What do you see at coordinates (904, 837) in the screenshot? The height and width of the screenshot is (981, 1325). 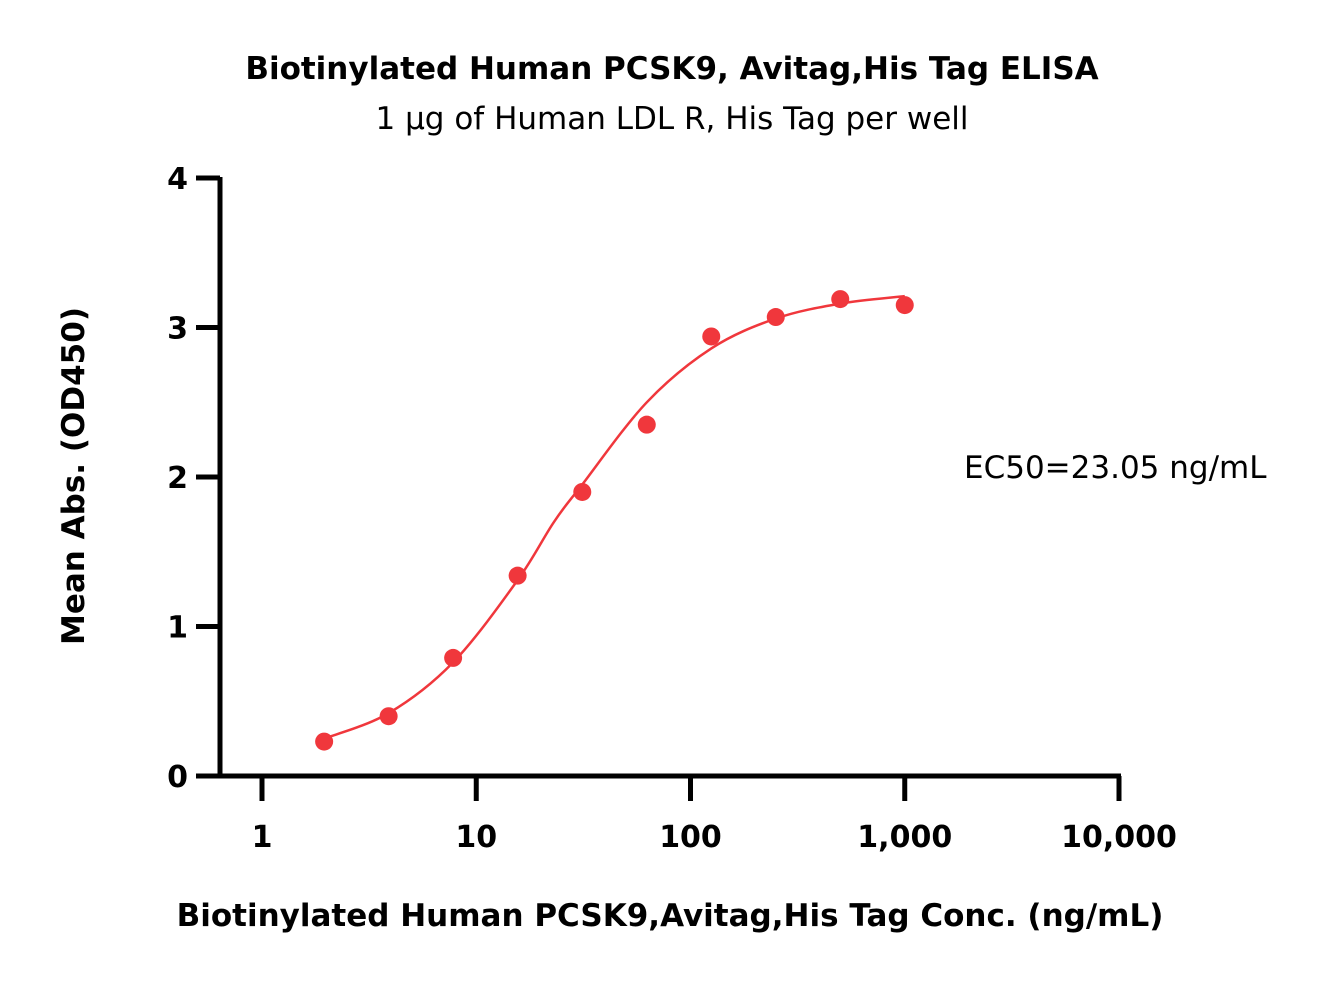 I see `x-tick-label: 1,000` at bounding box center [904, 837].